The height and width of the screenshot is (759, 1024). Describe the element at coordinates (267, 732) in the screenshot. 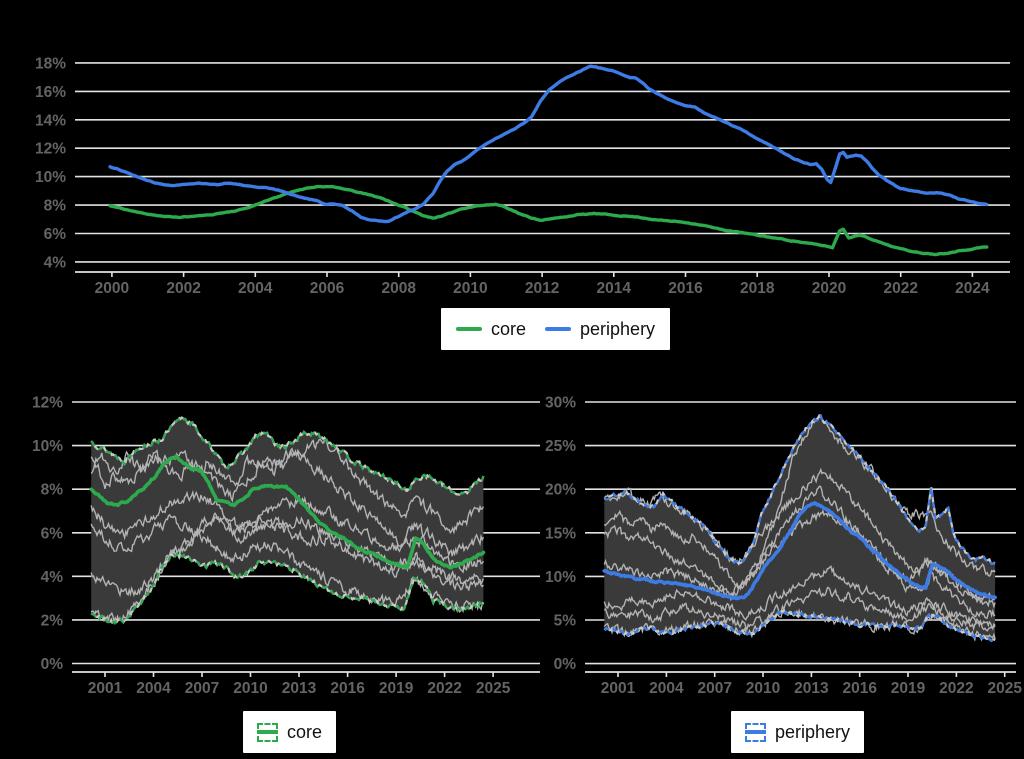

I see `core-band-key-icon` at that location.